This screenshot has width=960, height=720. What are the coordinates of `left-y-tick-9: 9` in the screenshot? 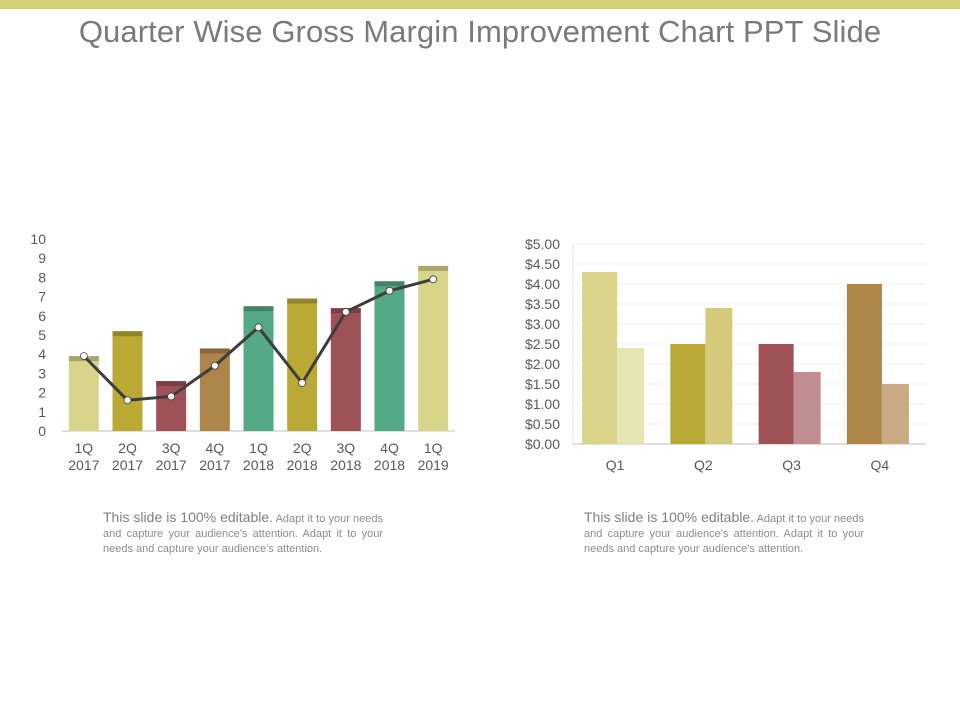 It's located at (42, 258).